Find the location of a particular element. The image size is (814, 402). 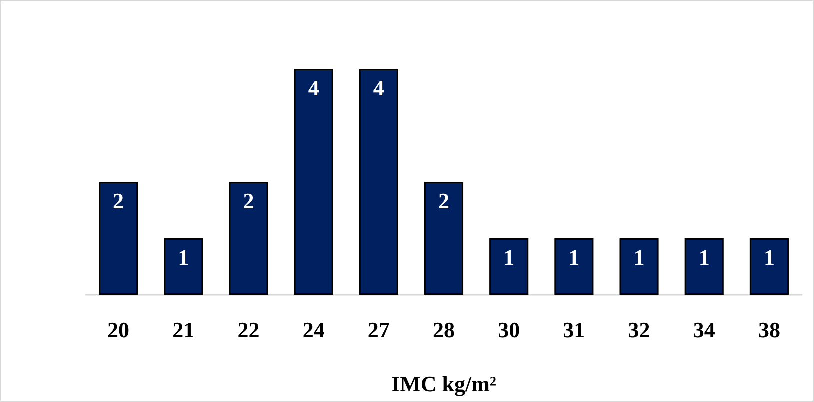

x-tick-label: 34 is located at coordinates (704, 330).